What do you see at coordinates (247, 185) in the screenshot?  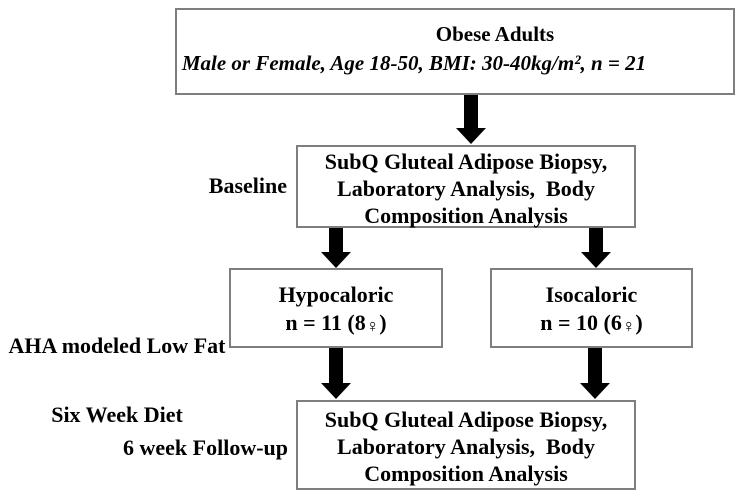 I see `baseline-stage-label: Baseline` at bounding box center [247, 185].